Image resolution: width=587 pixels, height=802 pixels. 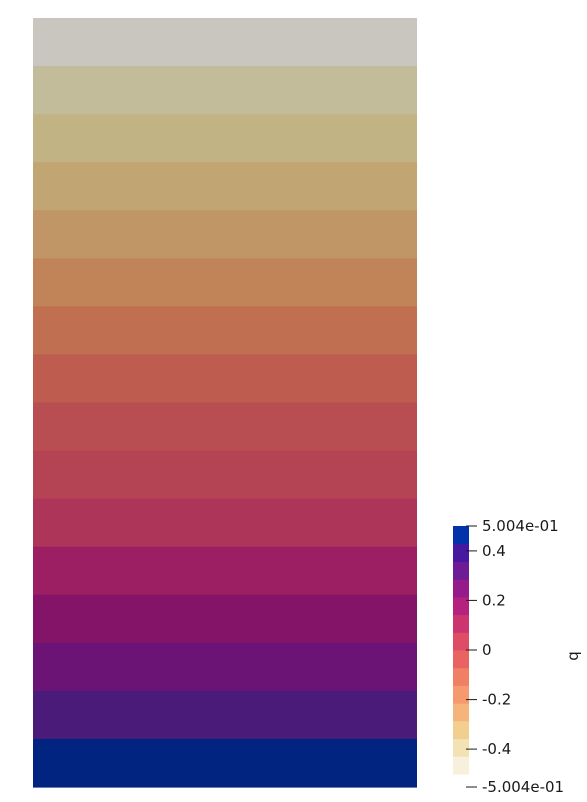 What do you see at coordinates (494, 600) in the screenshot?
I see `colorbar-tick-label: 0.2` at bounding box center [494, 600].